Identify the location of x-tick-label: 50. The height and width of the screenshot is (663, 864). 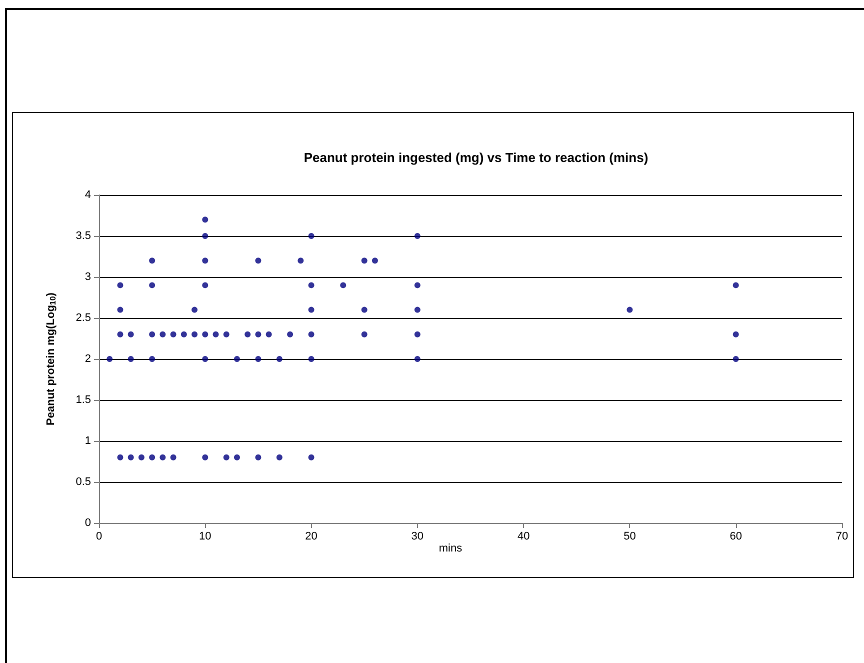
(630, 536).